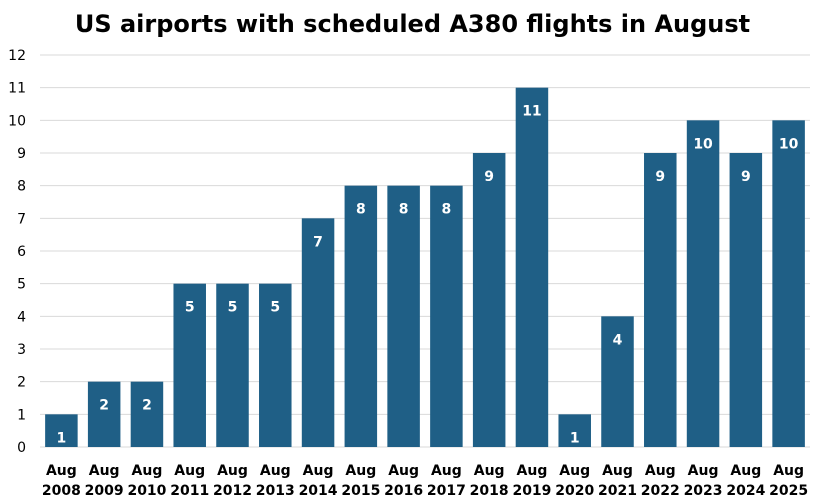  I want to click on x-tick-label-year: 2015, so click(360, 491).